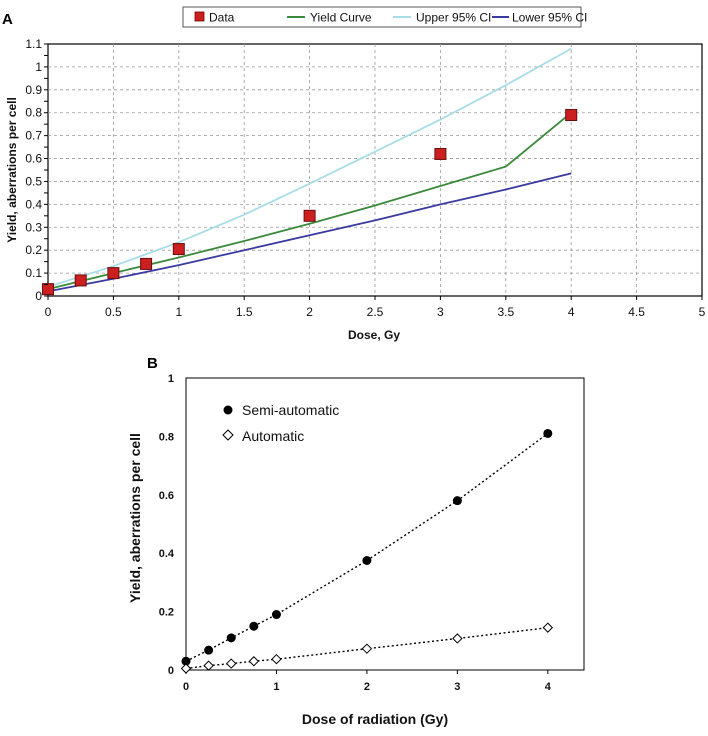 The height and width of the screenshot is (736, 708). Describe the element at coordinates (309, 232) in the screenshot. I see `series-line-lower-95-ci` at that location.